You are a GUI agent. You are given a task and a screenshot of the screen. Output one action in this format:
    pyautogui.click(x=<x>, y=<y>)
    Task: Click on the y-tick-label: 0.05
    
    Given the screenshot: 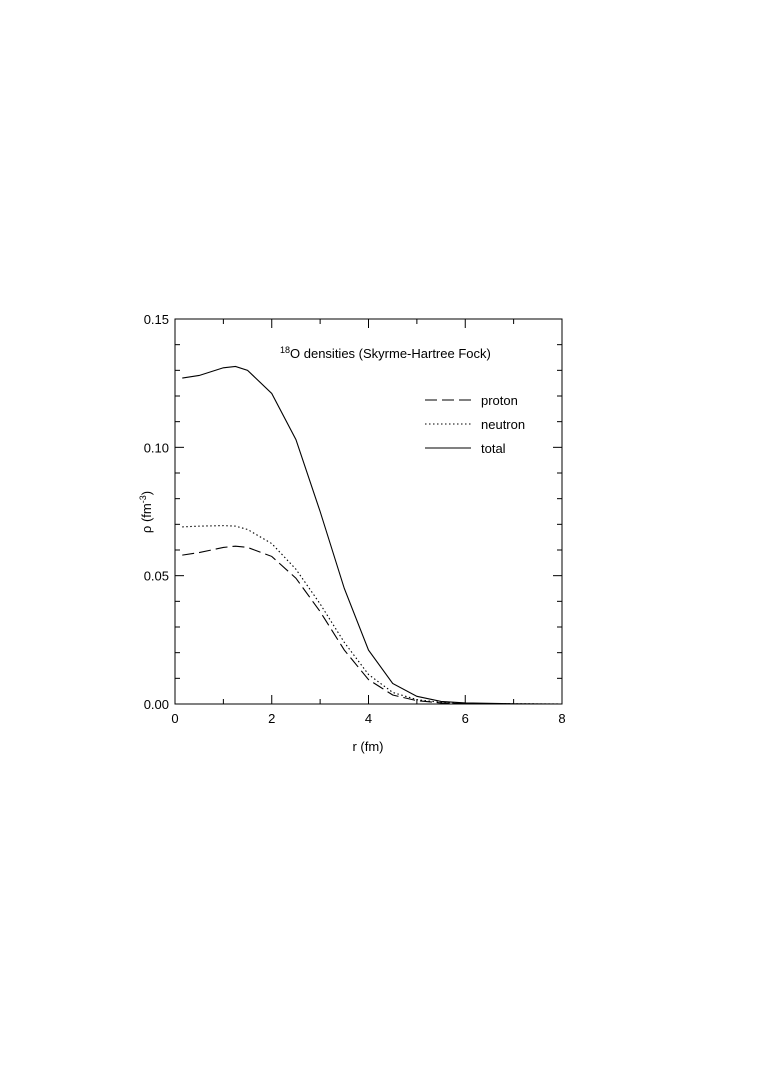 What is the action you would take?
    pyautogui.click(x=156, y=576)
    